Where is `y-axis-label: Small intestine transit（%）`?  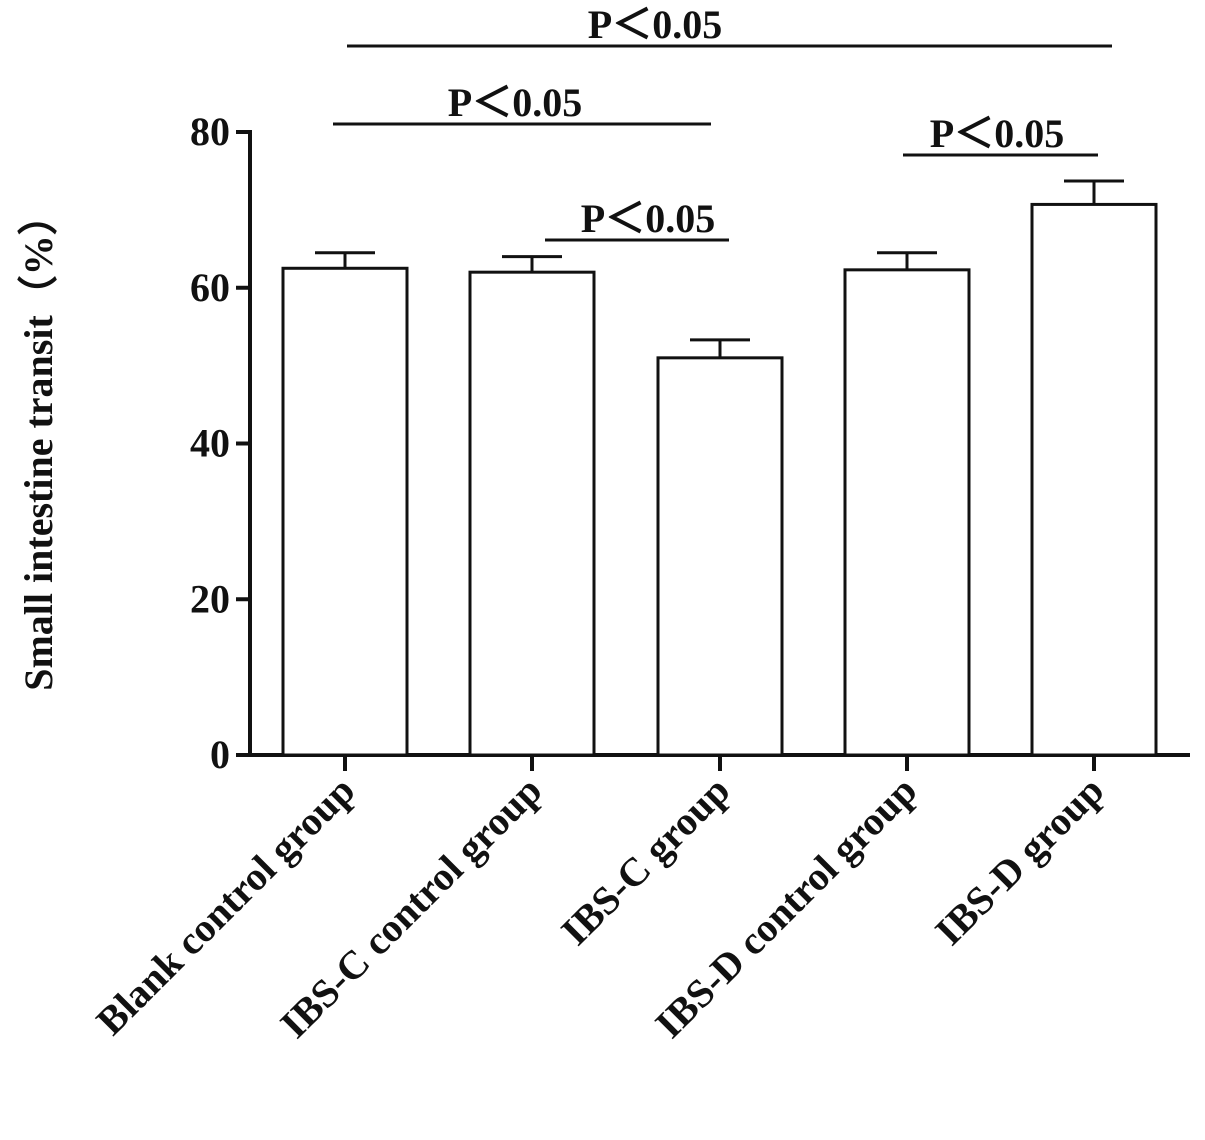
y-axis-label: Small intestine transit（%） is located at coordinates (38, 443).